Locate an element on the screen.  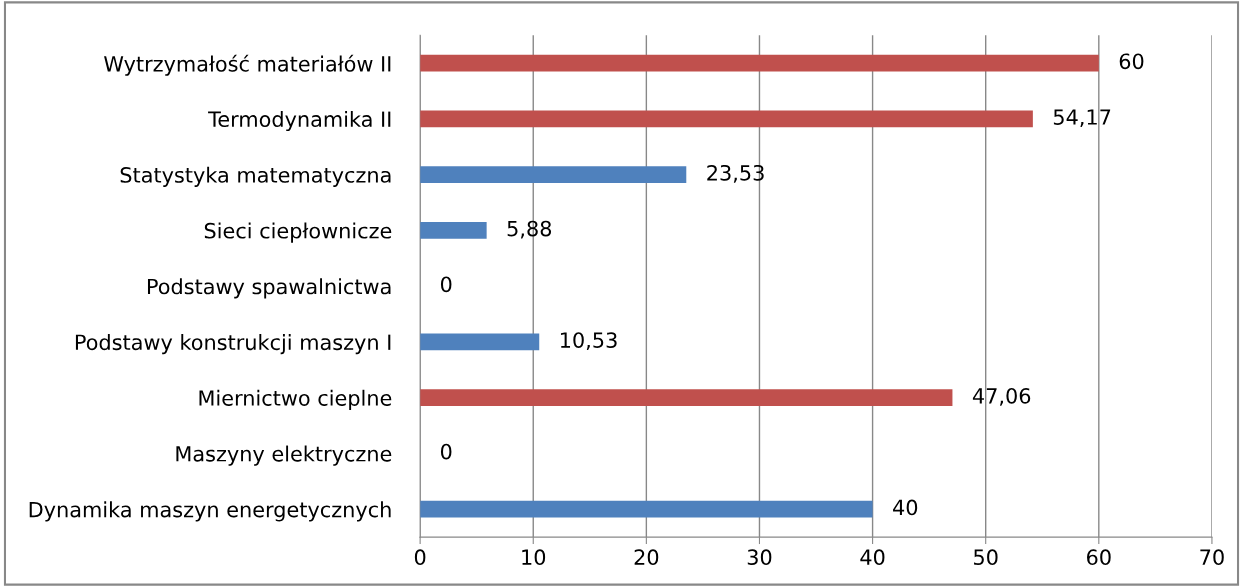
data-label: 23,53 is located at coordinates (735, 173).